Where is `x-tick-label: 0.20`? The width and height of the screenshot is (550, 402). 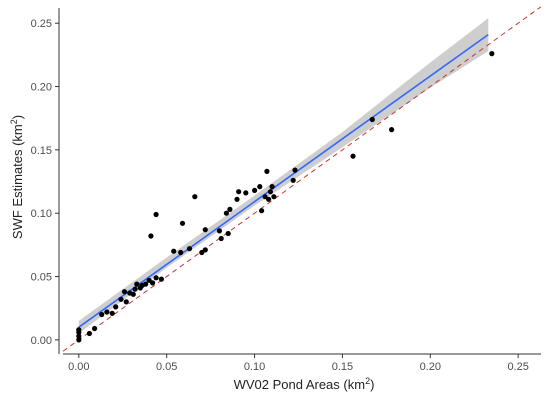 x-tick-label: 0.20 is located at coordinates (430, 367).